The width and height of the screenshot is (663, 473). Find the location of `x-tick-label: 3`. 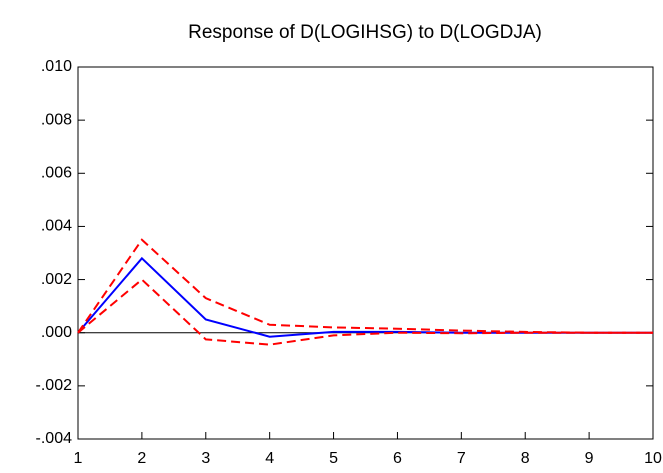

x-tick-label: 3 is located at coordinates (205, 458).